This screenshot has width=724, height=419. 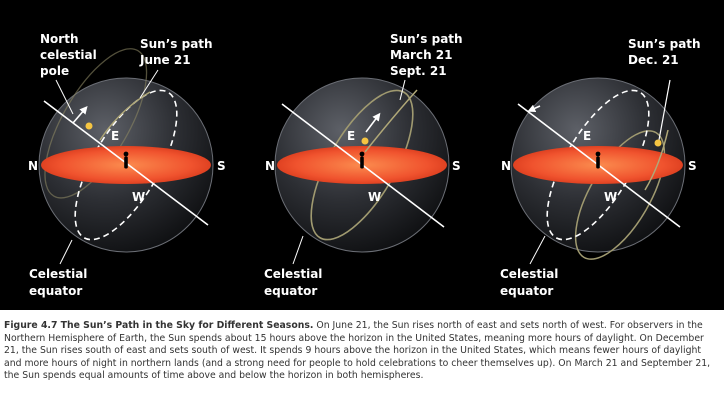 What do you see at coordinates (270, 166) in the screenshot?
I see `compass-north-march: N` at bounding box center [270, 166].